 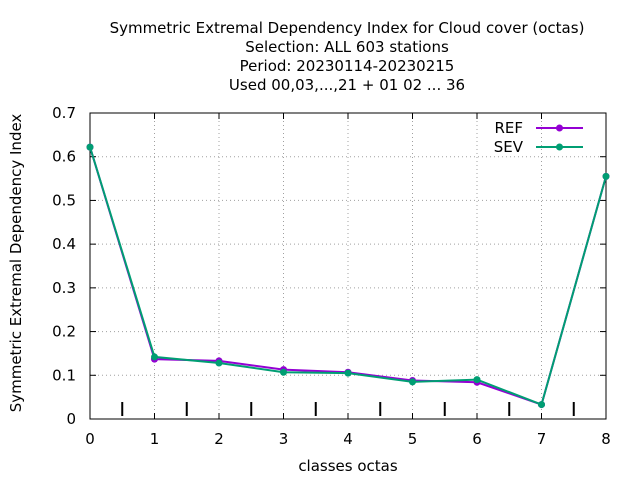 What do you see at coordinates (284, 439) in the screenshot?
I see `x-tick-label: 3` at bounding box center [284, 439].